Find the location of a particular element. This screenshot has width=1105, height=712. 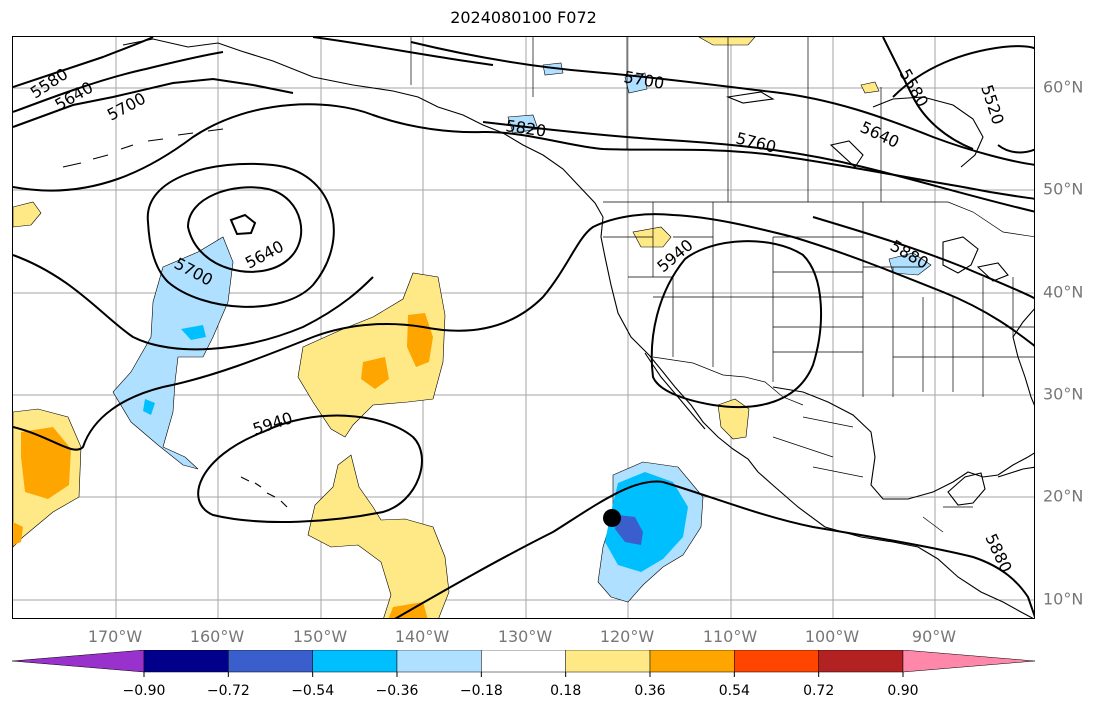

aleutian-islands is located at coordinates (143, 148).